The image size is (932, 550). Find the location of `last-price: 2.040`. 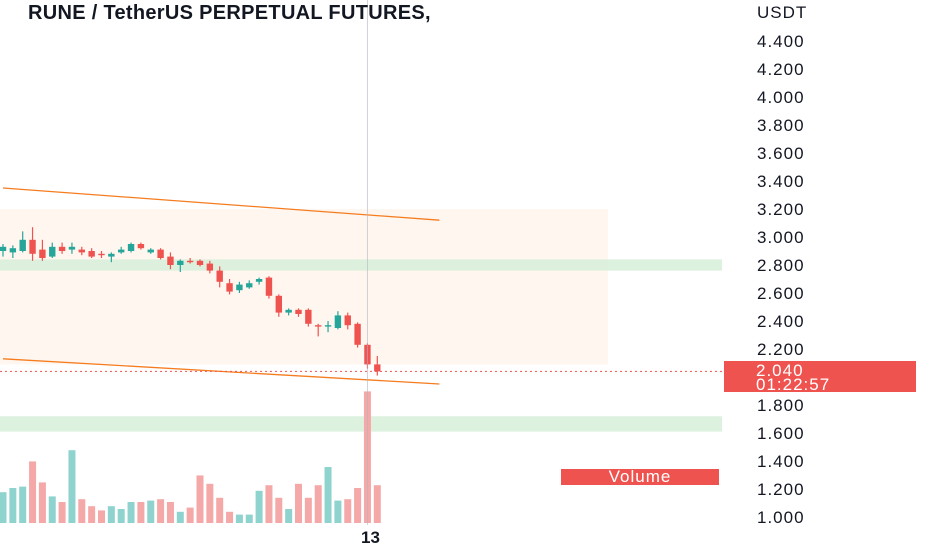

last-price: 2.040 is located at coordinates (780, 370).